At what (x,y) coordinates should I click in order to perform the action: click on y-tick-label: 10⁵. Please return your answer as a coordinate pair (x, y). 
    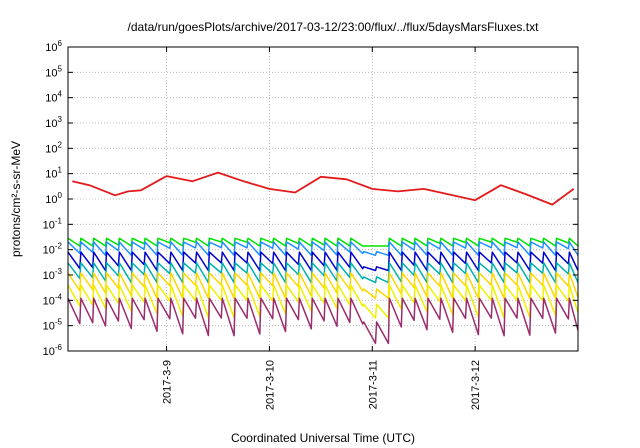
    Looking at the image, I should click on (53, 71).